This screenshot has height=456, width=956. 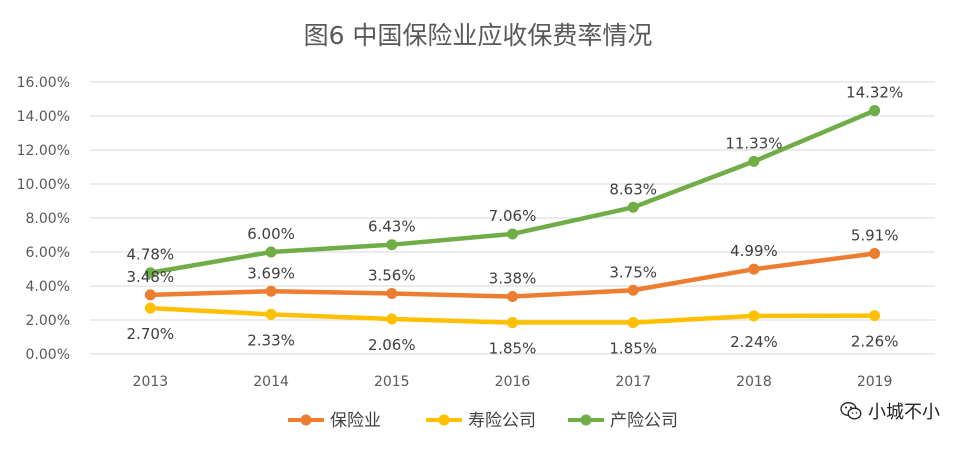 What do you see at coordinates (753, 143) in the screenshot?
I see `data-label: 11.33%` at bounding box center [753, 143].